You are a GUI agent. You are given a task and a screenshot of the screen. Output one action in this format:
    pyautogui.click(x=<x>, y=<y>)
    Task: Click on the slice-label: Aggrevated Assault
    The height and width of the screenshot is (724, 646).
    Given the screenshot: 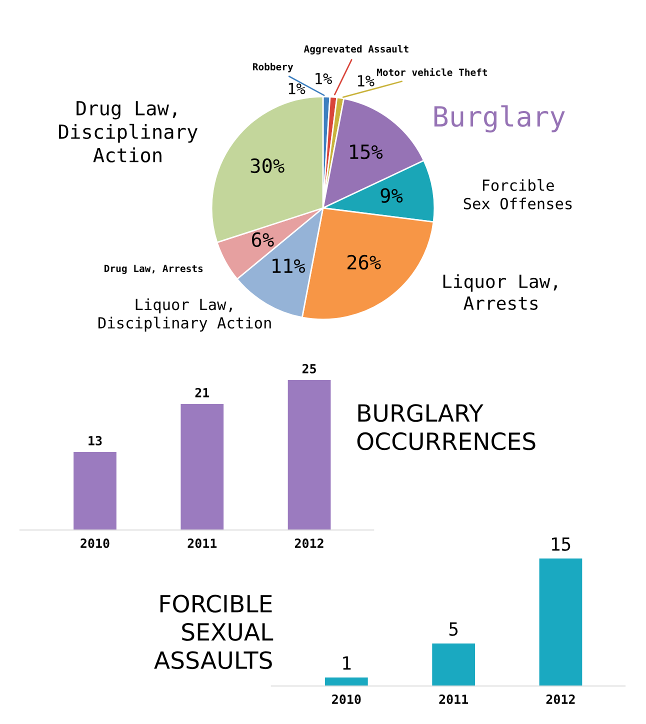 What is the action you would take?
    pyautogui.click(x=356, y=49)
    